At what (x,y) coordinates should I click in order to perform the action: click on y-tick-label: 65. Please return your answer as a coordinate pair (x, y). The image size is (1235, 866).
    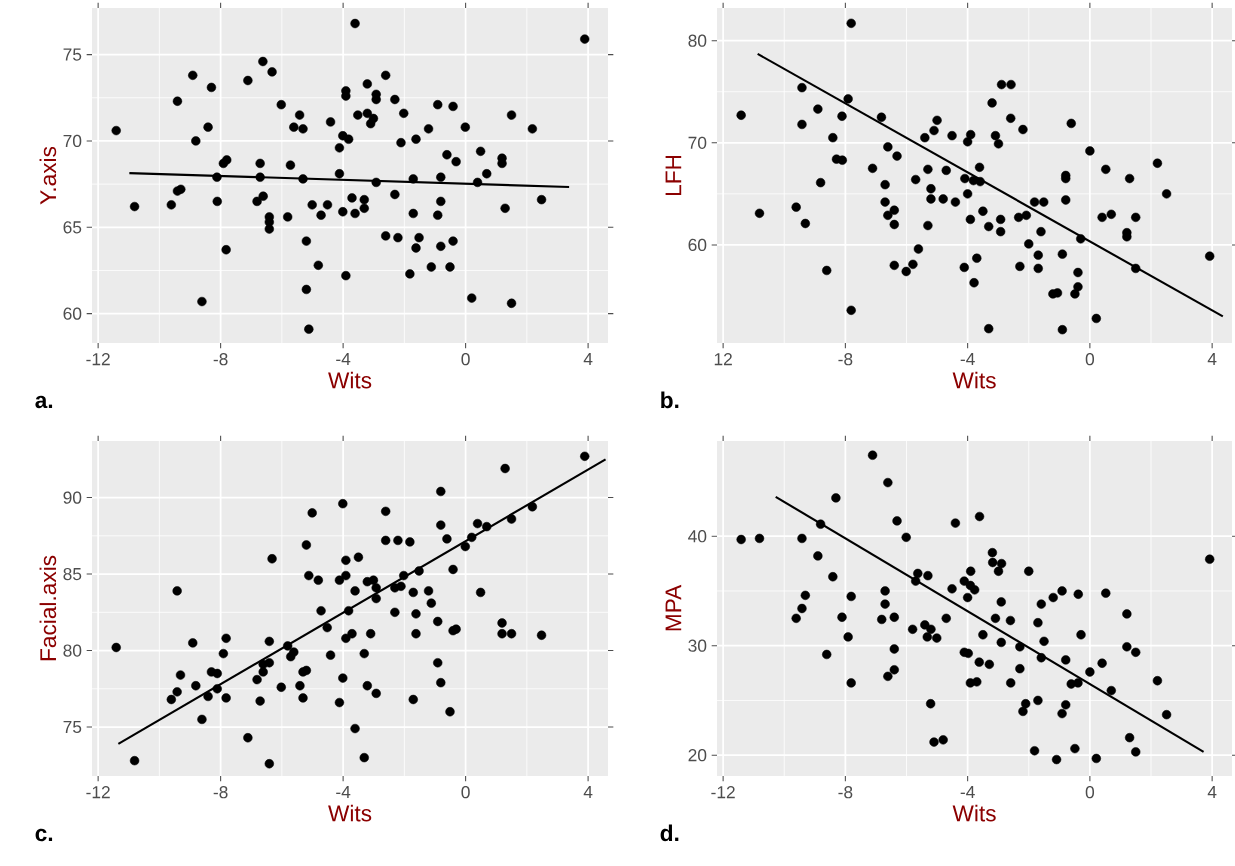
    Looking at the image, I should click on (72, 227).